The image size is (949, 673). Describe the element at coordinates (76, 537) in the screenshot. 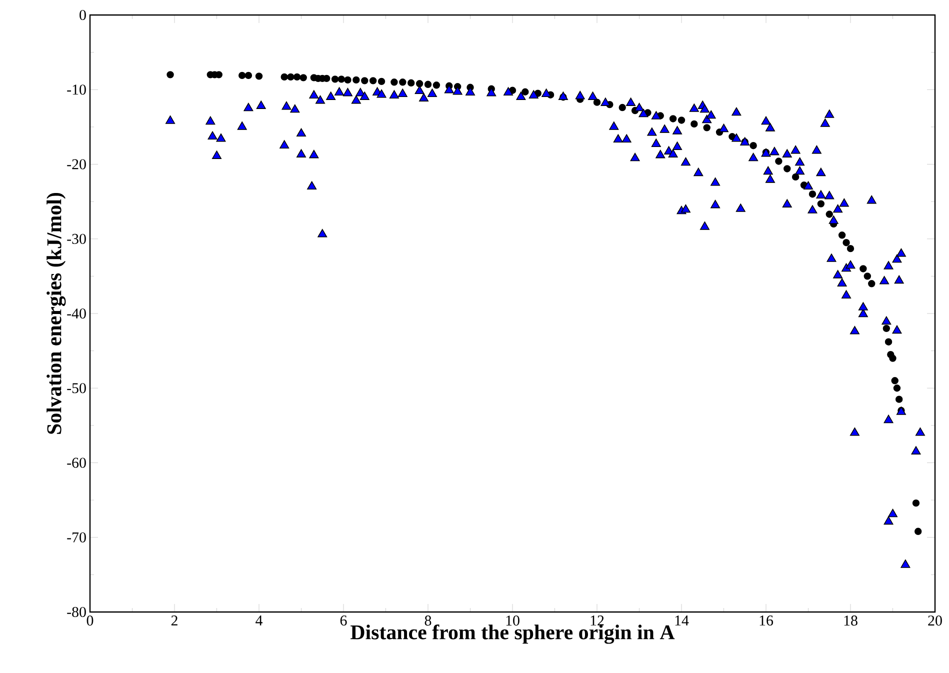

I see `y-tick-label: -70` at that location.